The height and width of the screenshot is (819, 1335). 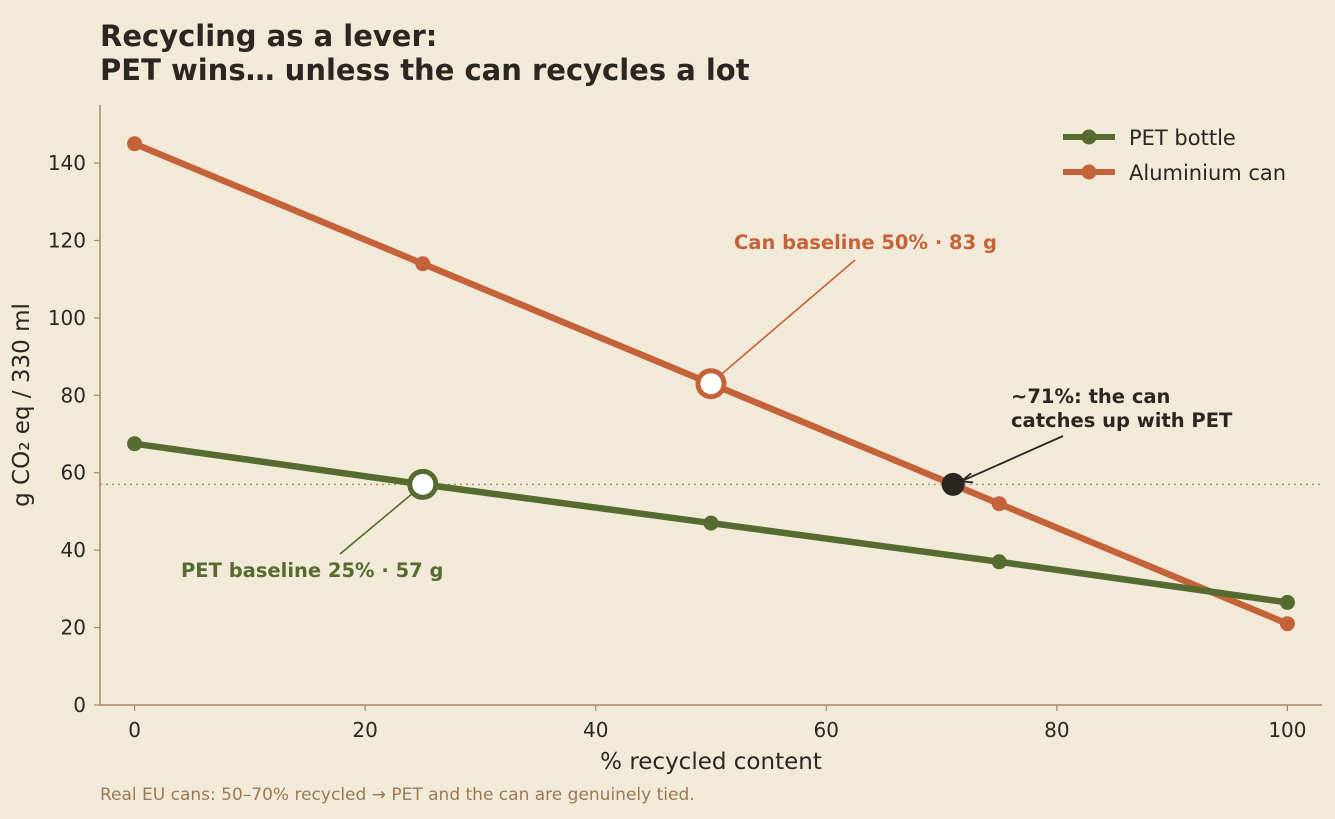 I want to click on y-ticks: 0 20 40 60 80 100 120 140, so click(x=74, y=434).